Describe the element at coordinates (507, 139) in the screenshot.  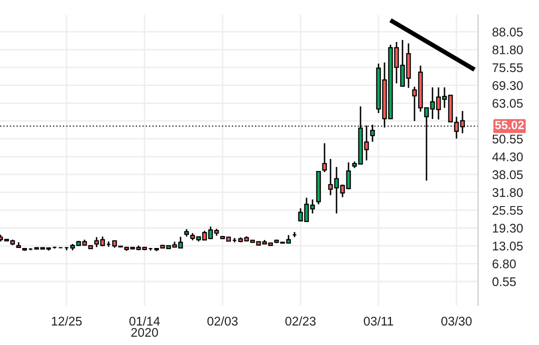
I see `y-tick-label: 50.55` at that location.